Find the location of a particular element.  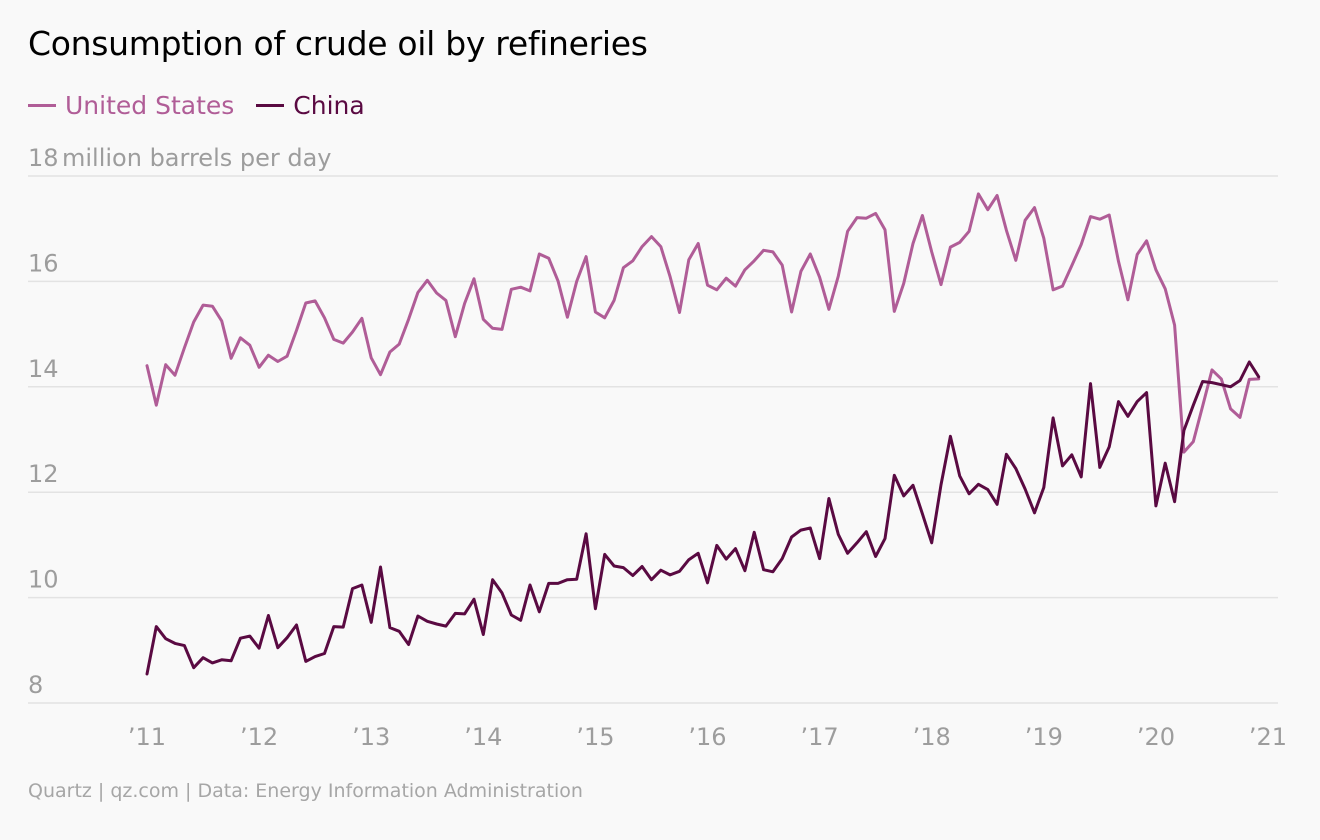

x-tick-label-2016: ’16 is located at coordinates (707, 737).